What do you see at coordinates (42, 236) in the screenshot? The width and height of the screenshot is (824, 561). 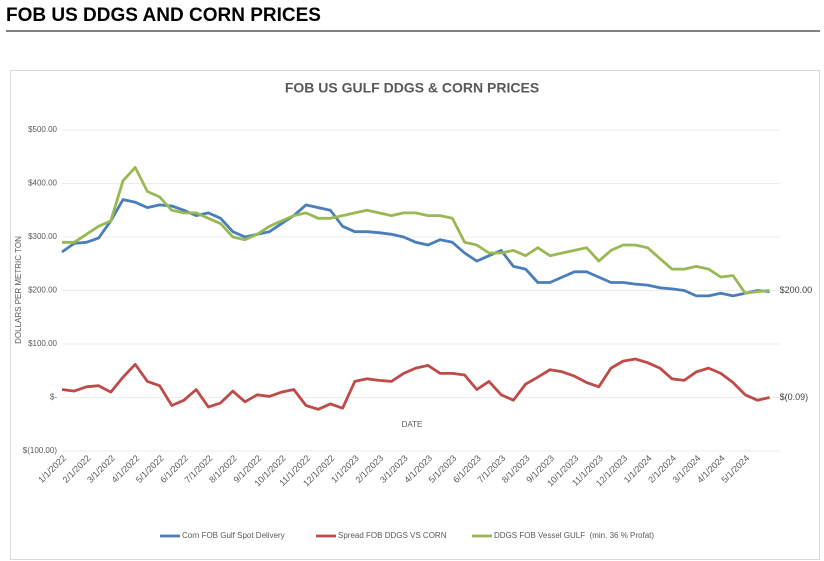 I see `y-tick-label: $300.00` at bounding box center [42, 236].